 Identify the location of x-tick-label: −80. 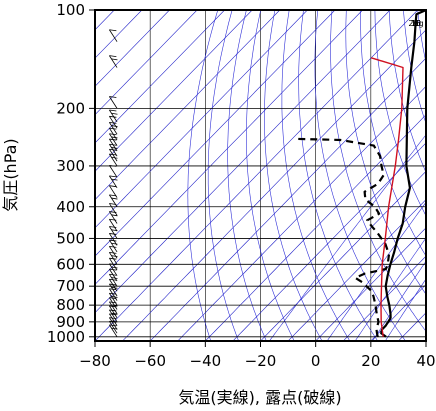
(95, 361).